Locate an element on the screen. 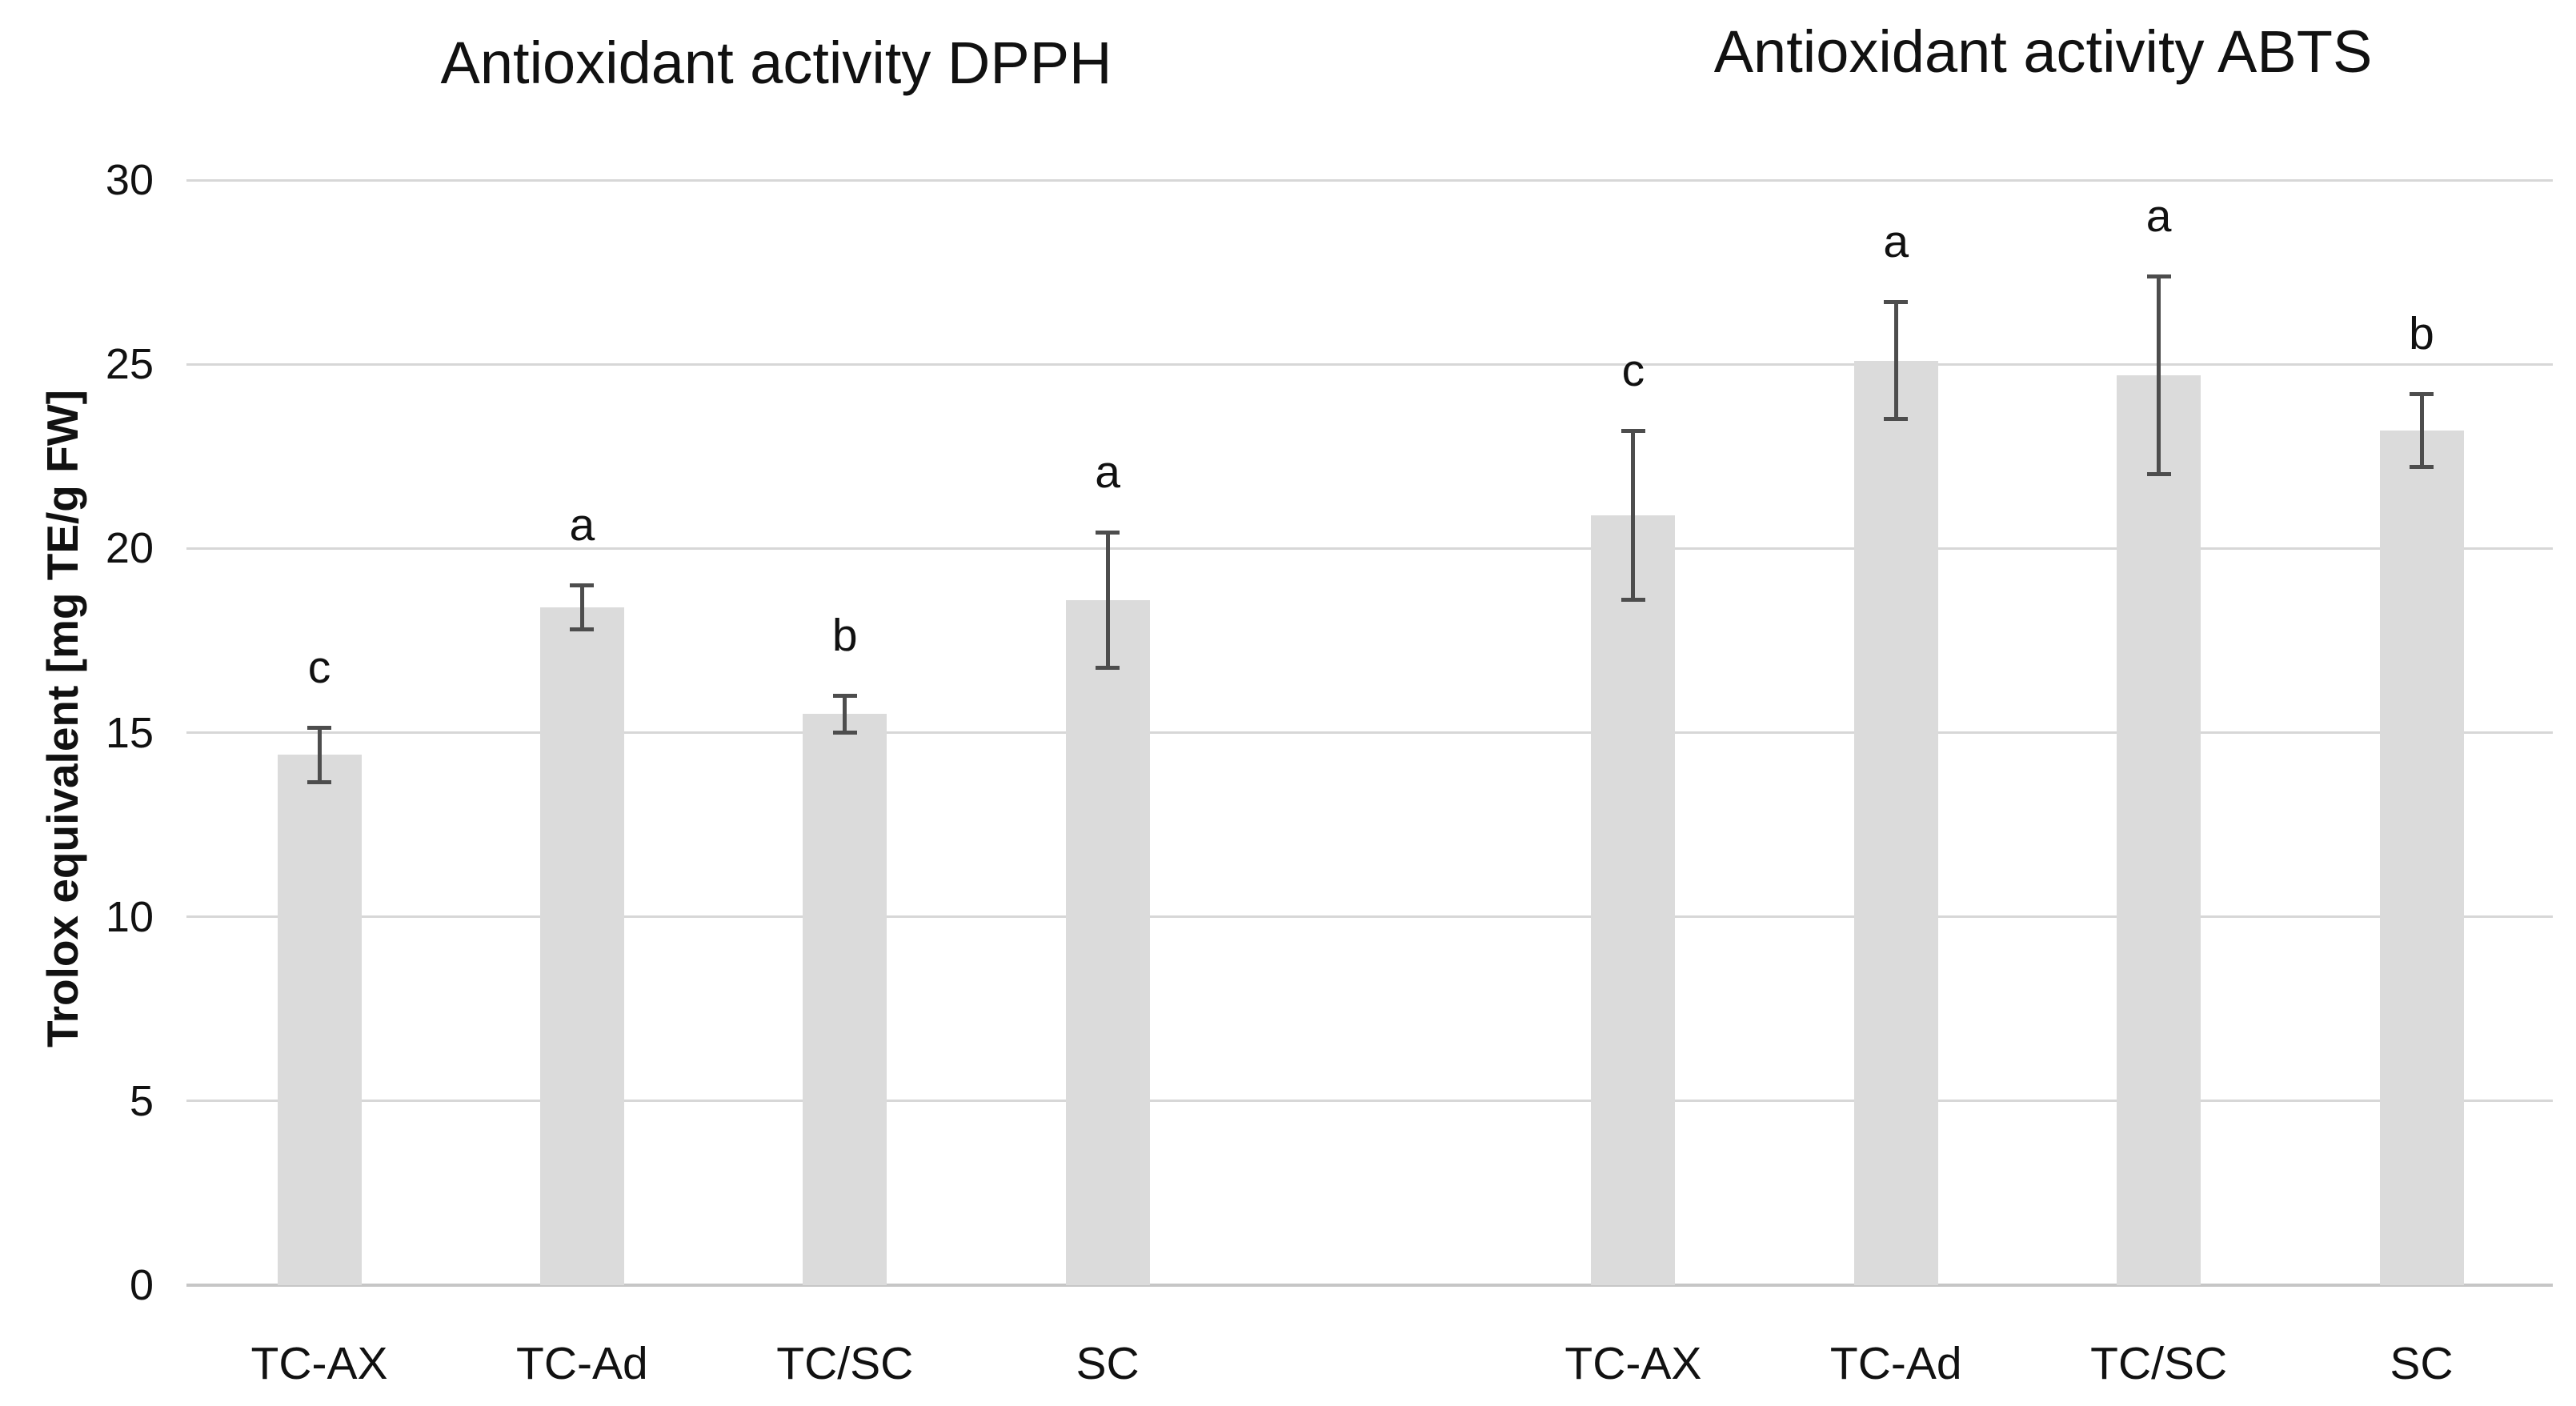  y-tick-label: 15 is located at coordinates (129, 732).